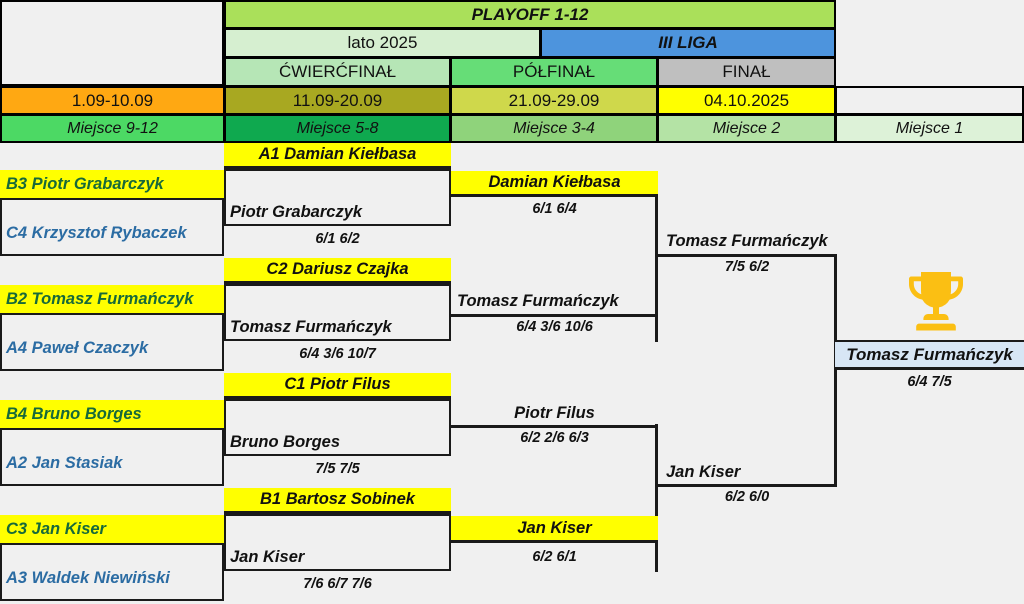 The width and height of the screenshot is (1024, 604). Describe the element at coordinates (337, 156) in the screenshot. I see `qf-seeded-a1: A1 Damian Kiełbasa` at that location.